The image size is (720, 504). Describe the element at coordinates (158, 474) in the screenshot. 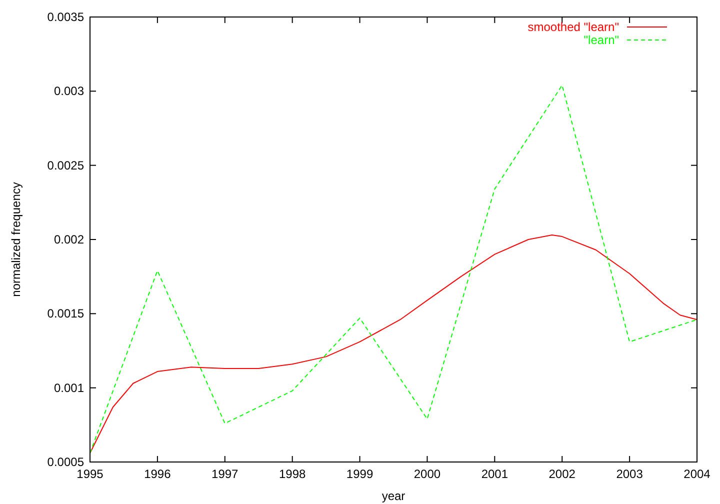

I see `x-tick-label: 1996` at that location.